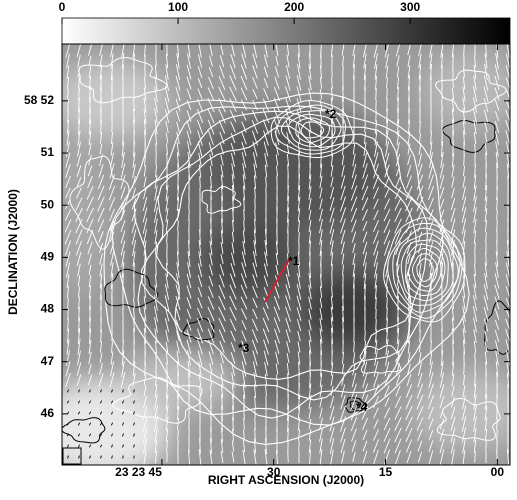  I want to click on x-tick-label: 30, so click(274, 472).